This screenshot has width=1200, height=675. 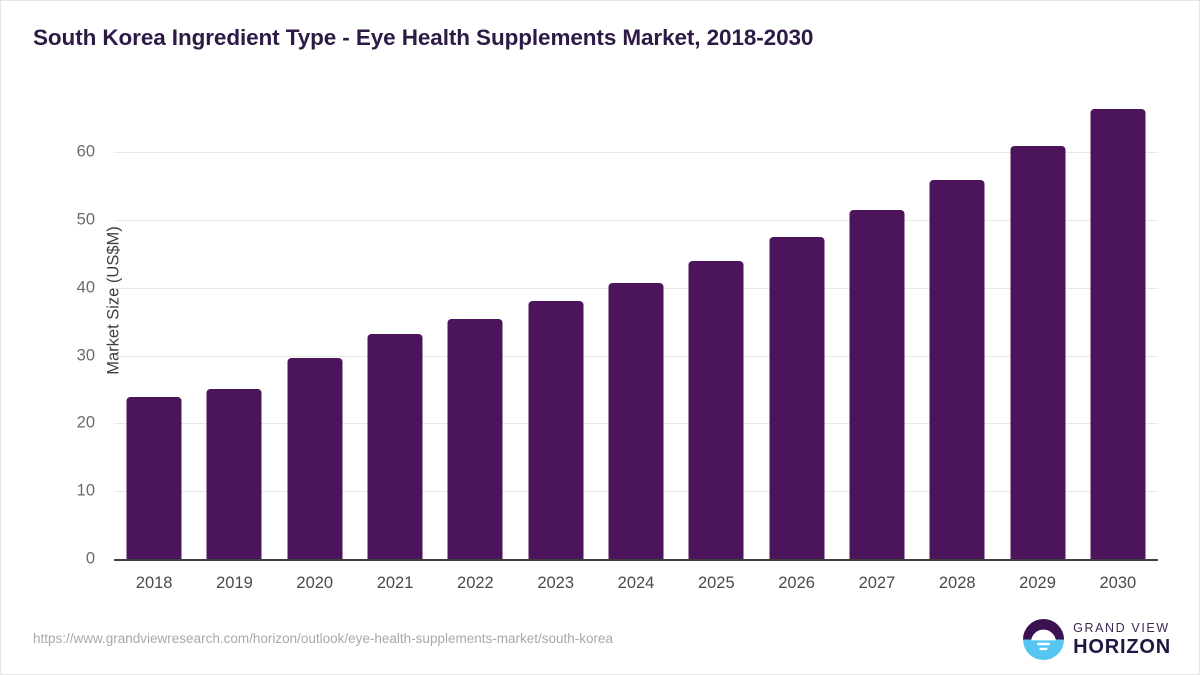 I want to click on x-axis-tick-label: 2026, so click(x=796, y=583).